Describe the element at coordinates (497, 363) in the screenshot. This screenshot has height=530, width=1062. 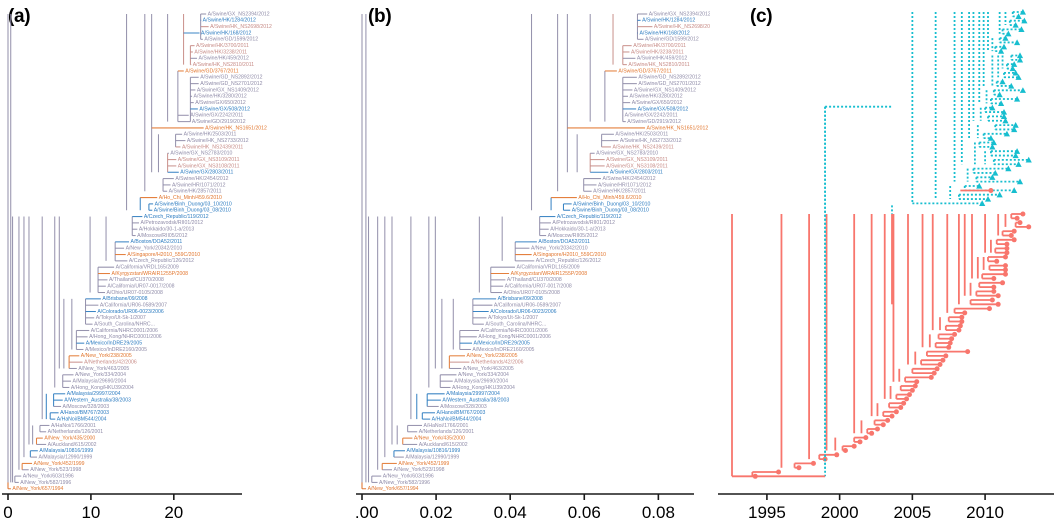
I see `tip-label: A/Netherlands/42/2006` at that location.